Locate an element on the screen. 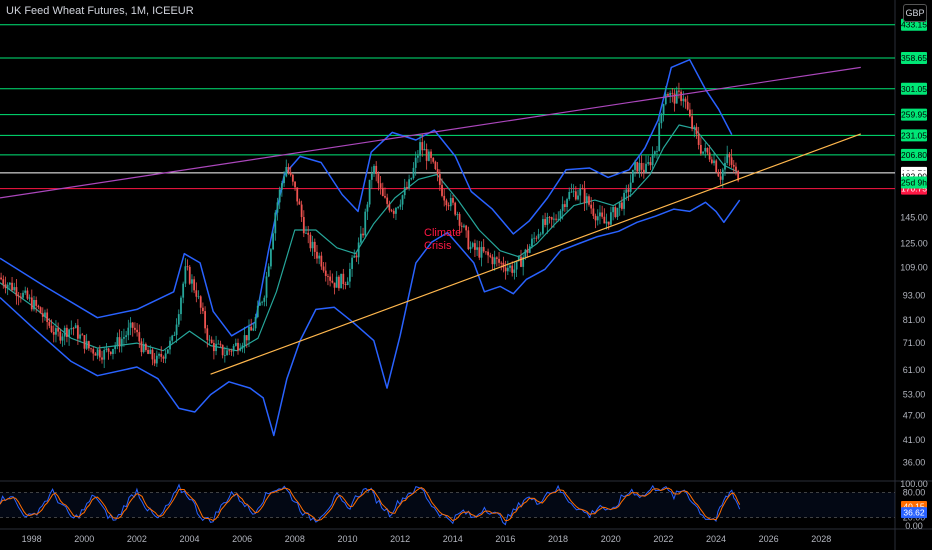 Image resolution: width=932 pixels, height=550 pixels. price-tick-2: 109.00 is located at coordinates (914, 268).